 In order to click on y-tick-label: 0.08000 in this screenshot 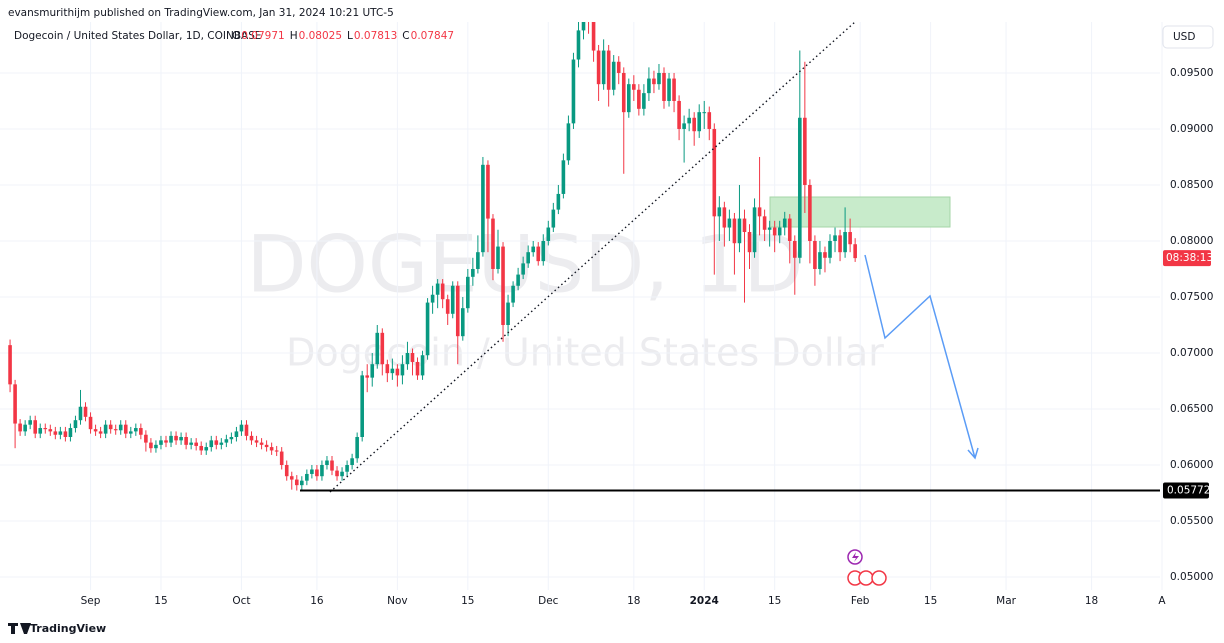, I will do `click(1191, 241)`.